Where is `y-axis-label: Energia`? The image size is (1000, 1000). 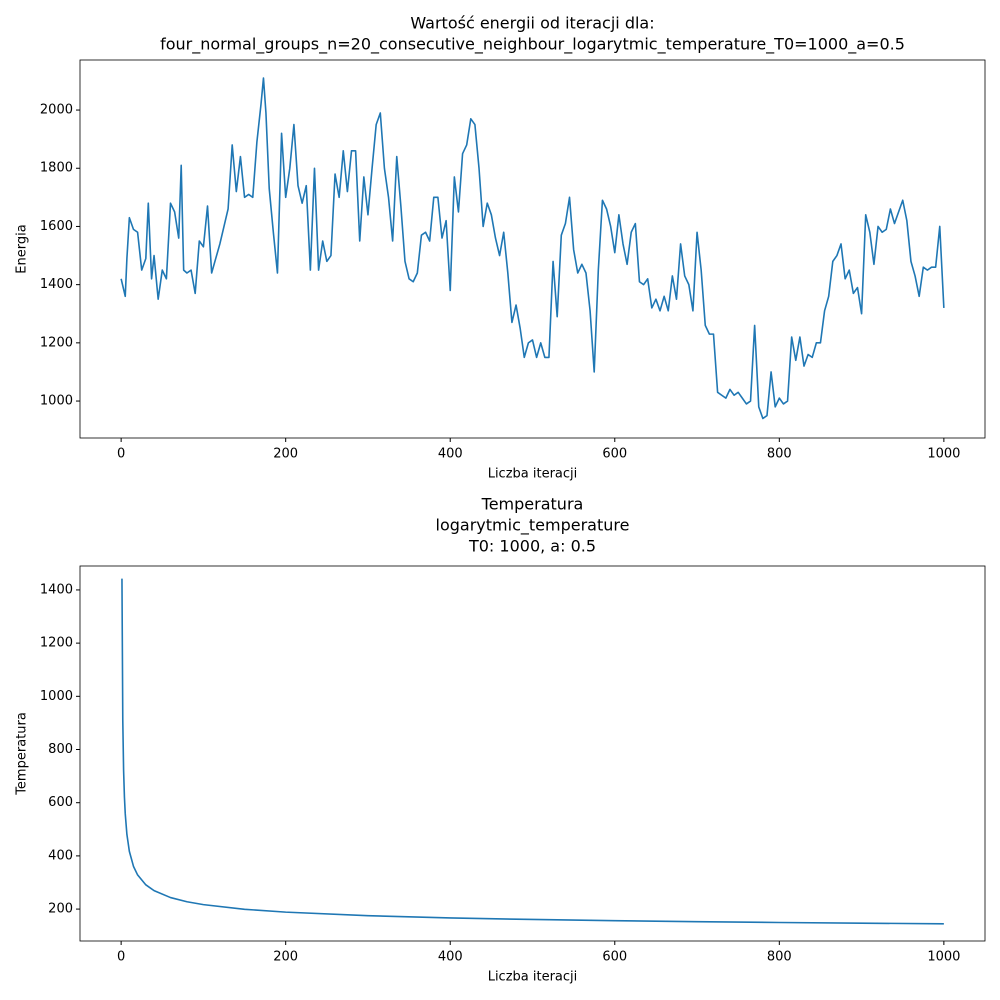
y-axis-label: Energia is located at coordinates (22, 248).